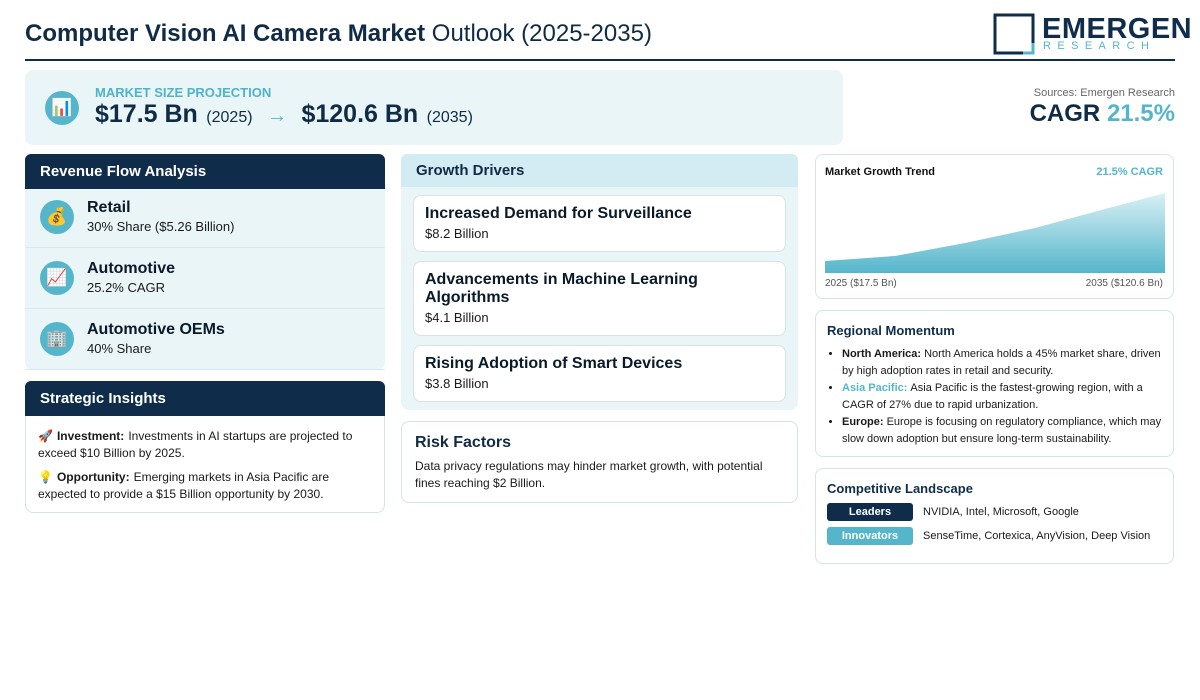  I want to click on driver-value: $8.2 Billion, so click(457, 233).